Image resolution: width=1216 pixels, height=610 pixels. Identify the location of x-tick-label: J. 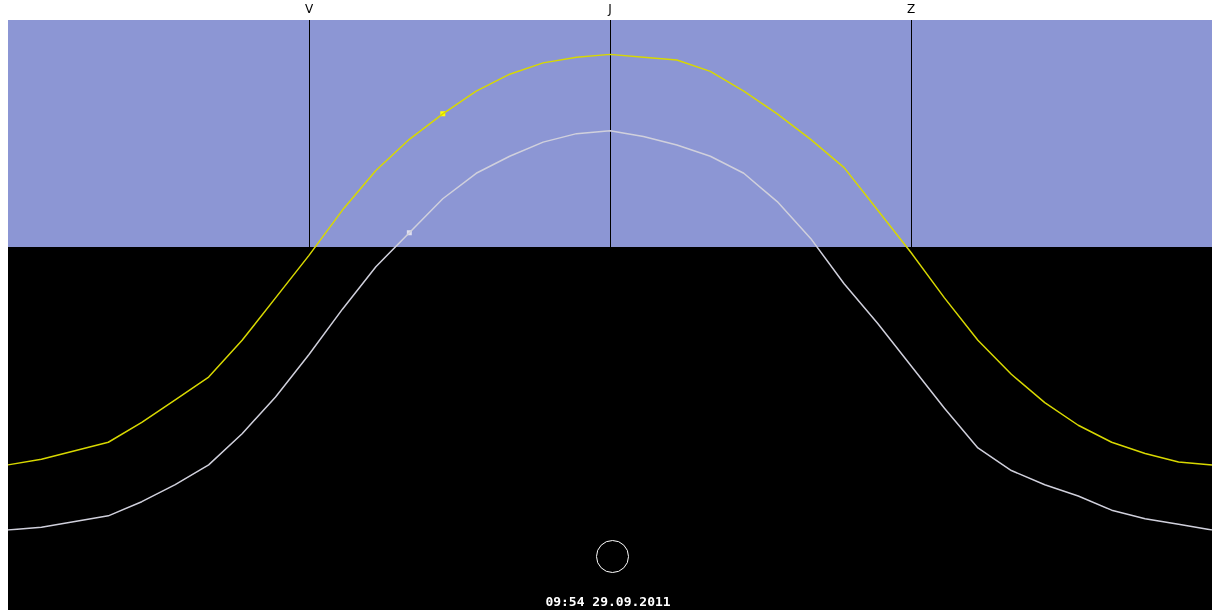
(609, 9).